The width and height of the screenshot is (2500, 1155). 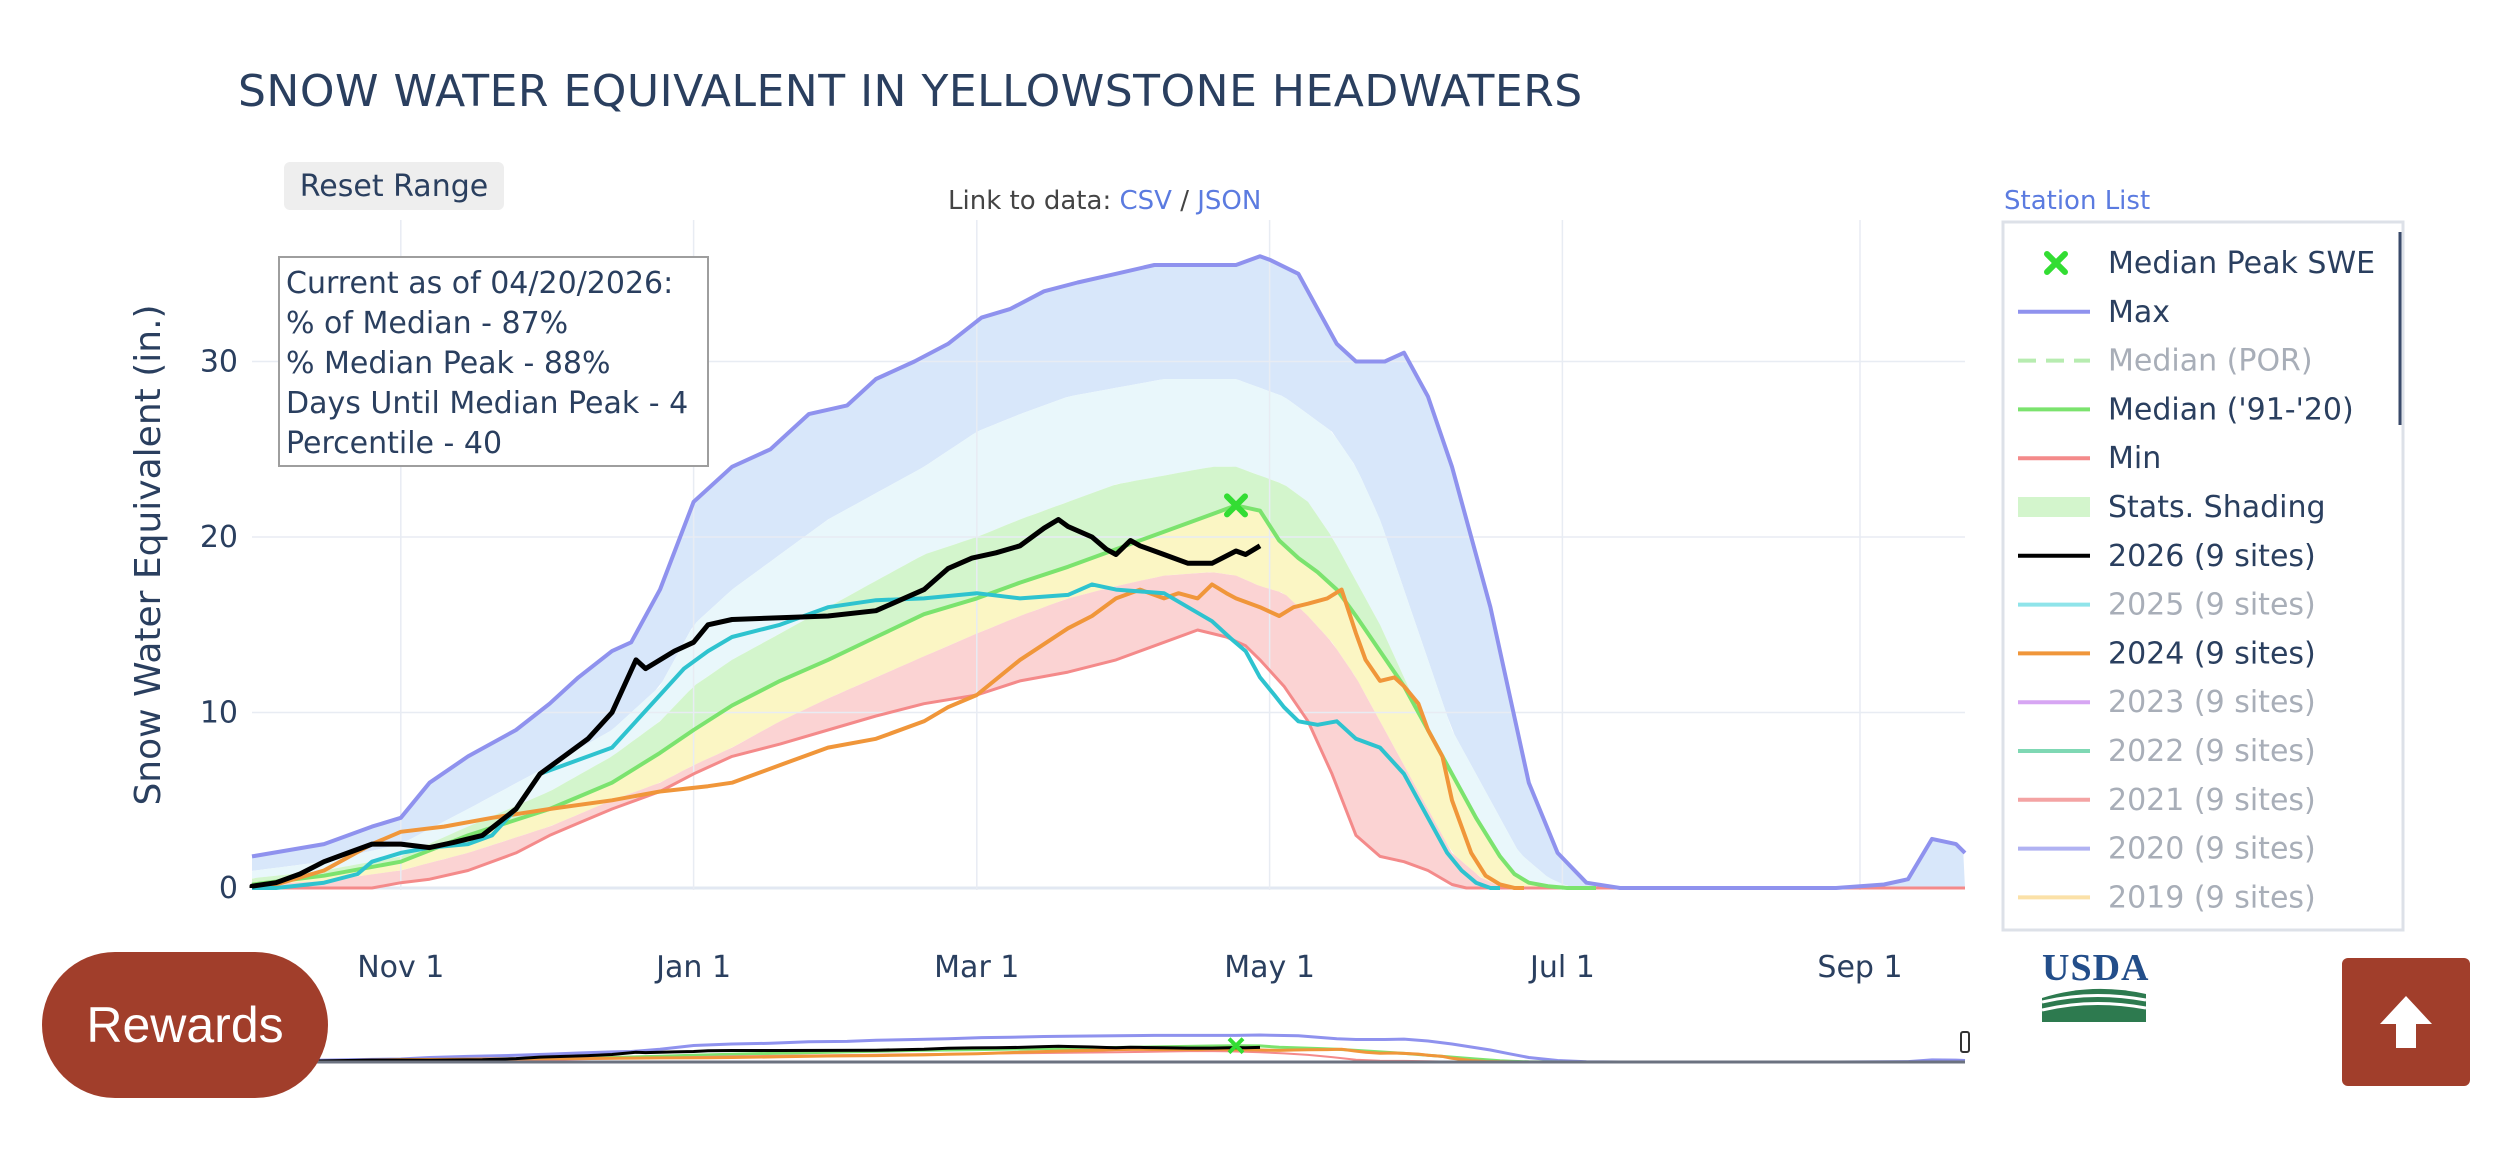 I want to click on station-list-link: Station List, so click(x=2077, y=201).